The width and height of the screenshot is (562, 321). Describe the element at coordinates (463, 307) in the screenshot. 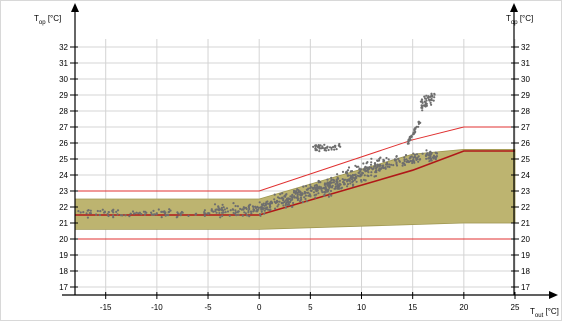

I see `x-tick-label: 20` at that location.